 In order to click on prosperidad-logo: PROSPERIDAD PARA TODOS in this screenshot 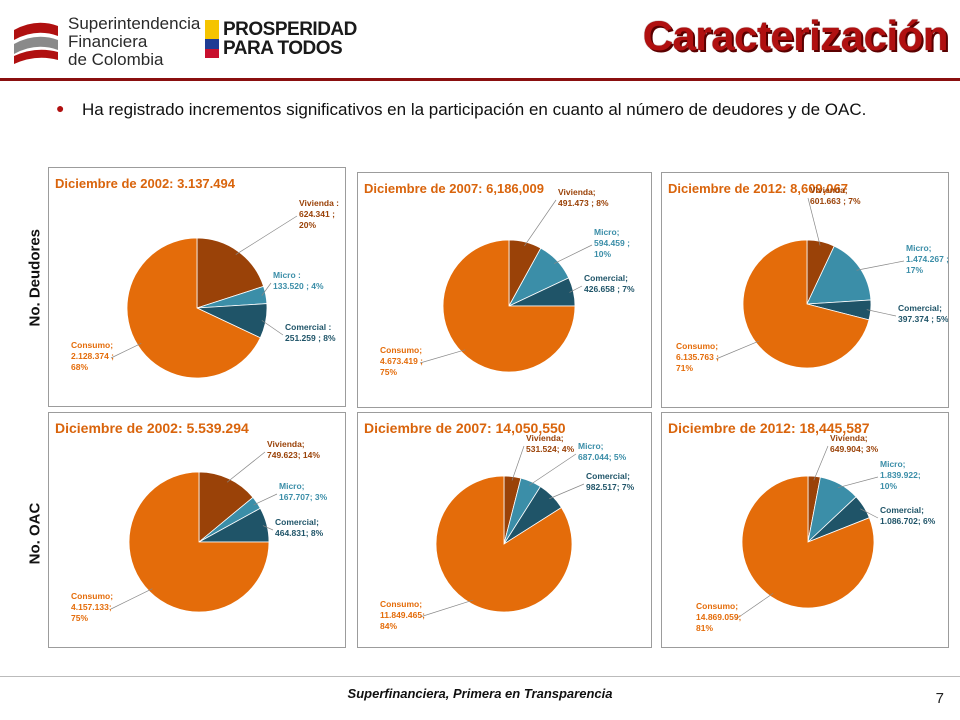, I will do `click(281, 39)`.